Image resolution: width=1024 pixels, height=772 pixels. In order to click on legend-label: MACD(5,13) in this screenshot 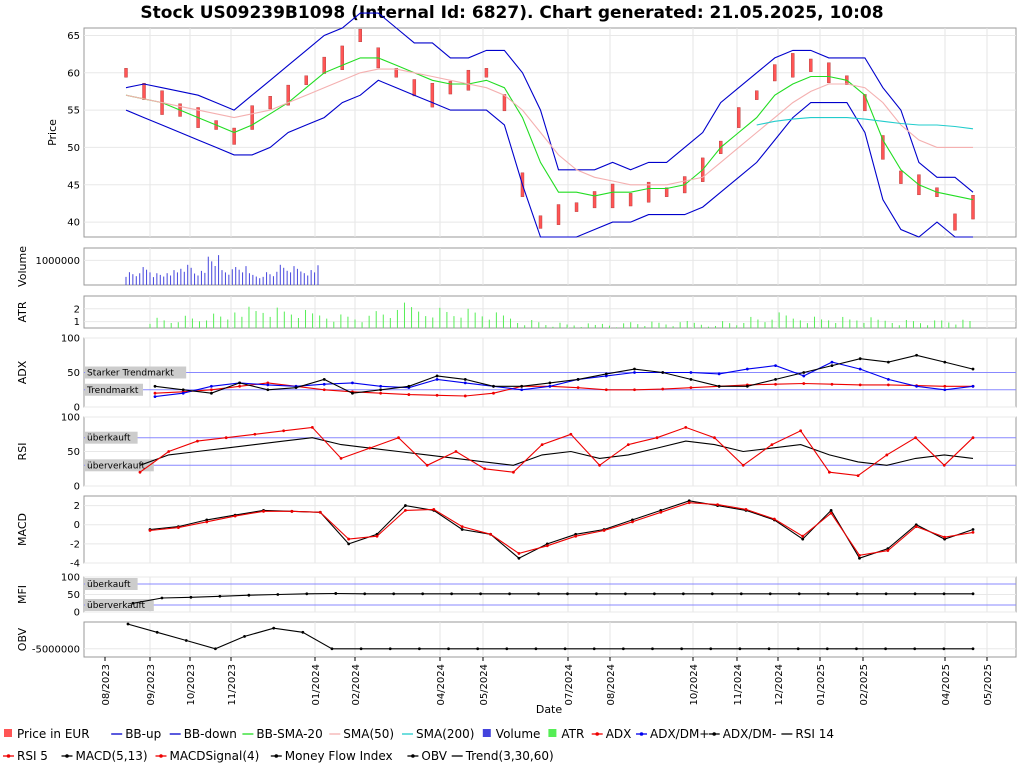, I will do `click(112, 756)`.